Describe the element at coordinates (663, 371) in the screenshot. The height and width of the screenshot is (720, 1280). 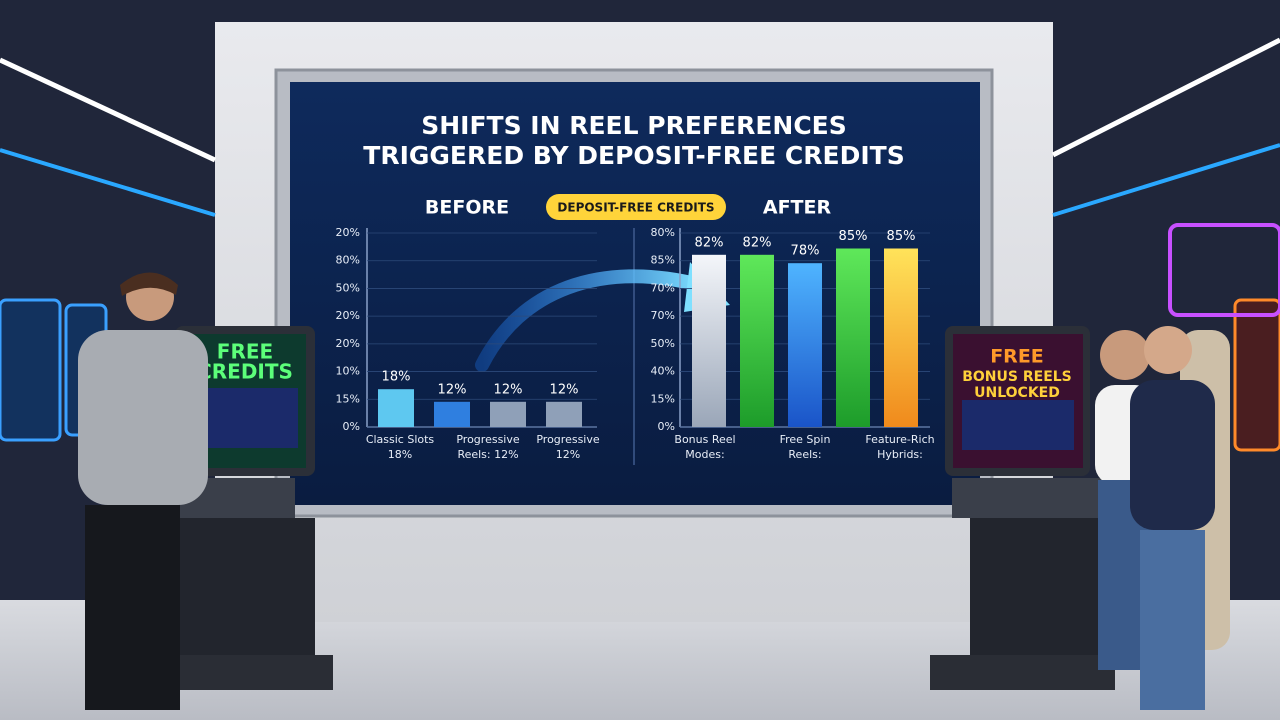
I see `axis-label: 40%` at that location.